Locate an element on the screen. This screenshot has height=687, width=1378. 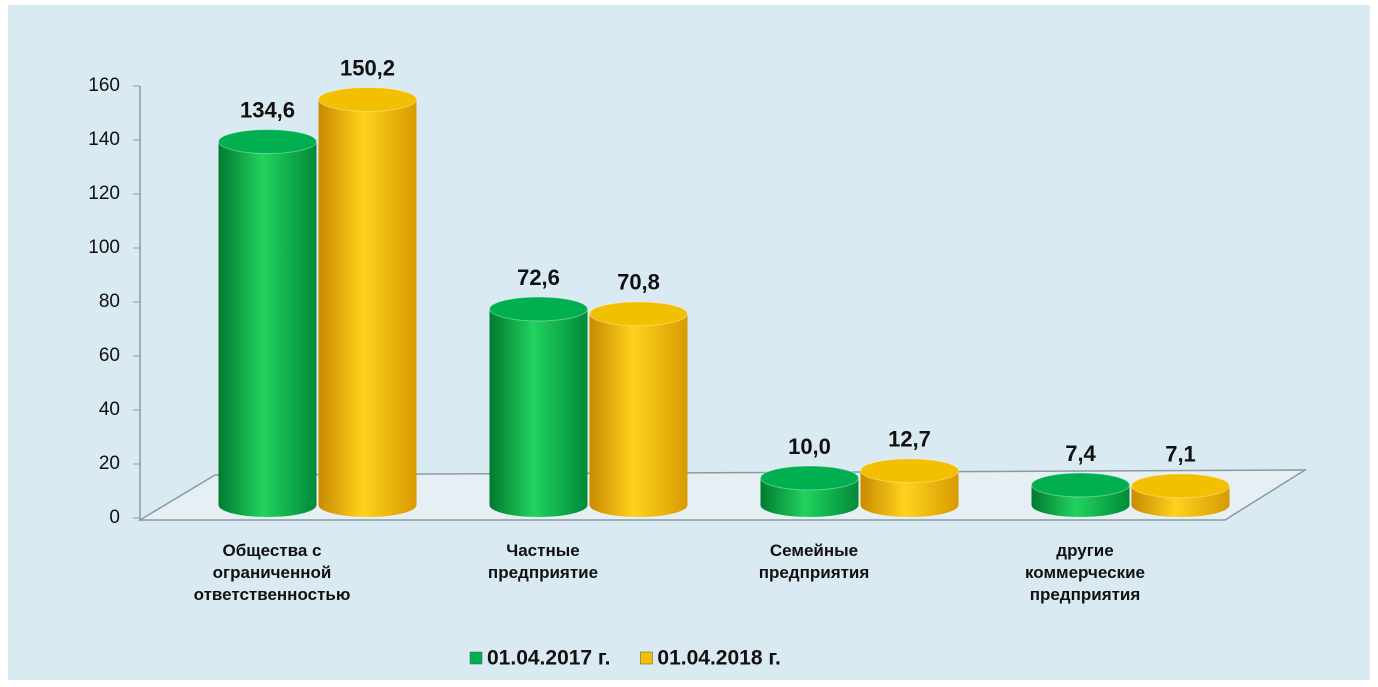
y-tick-label: 40 is located at coordinates (109, 409).